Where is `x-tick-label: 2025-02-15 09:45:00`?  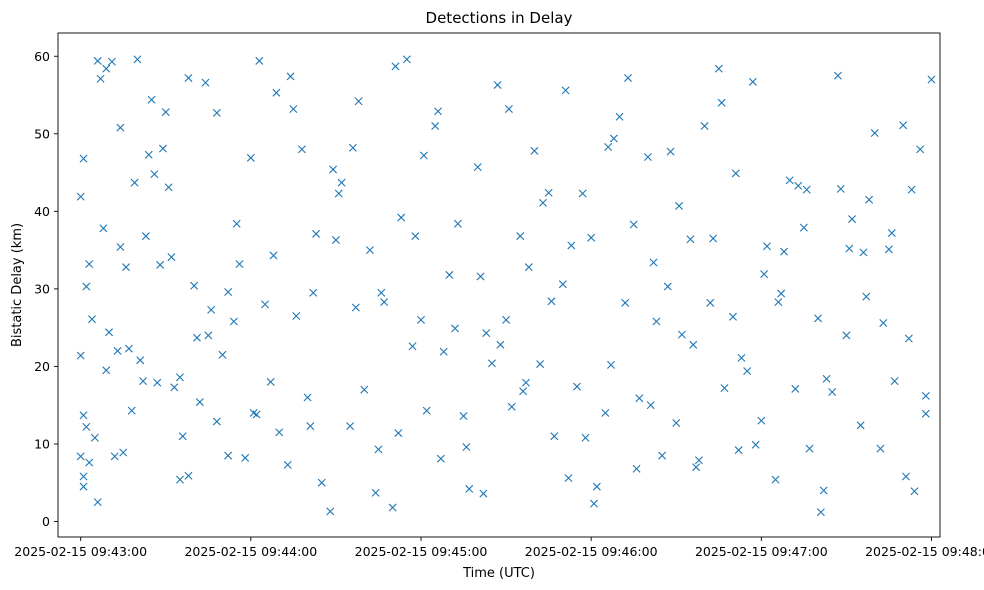
x-tick-label: 2025-02-15 09:45:00 is located at coordinates (421, 551).